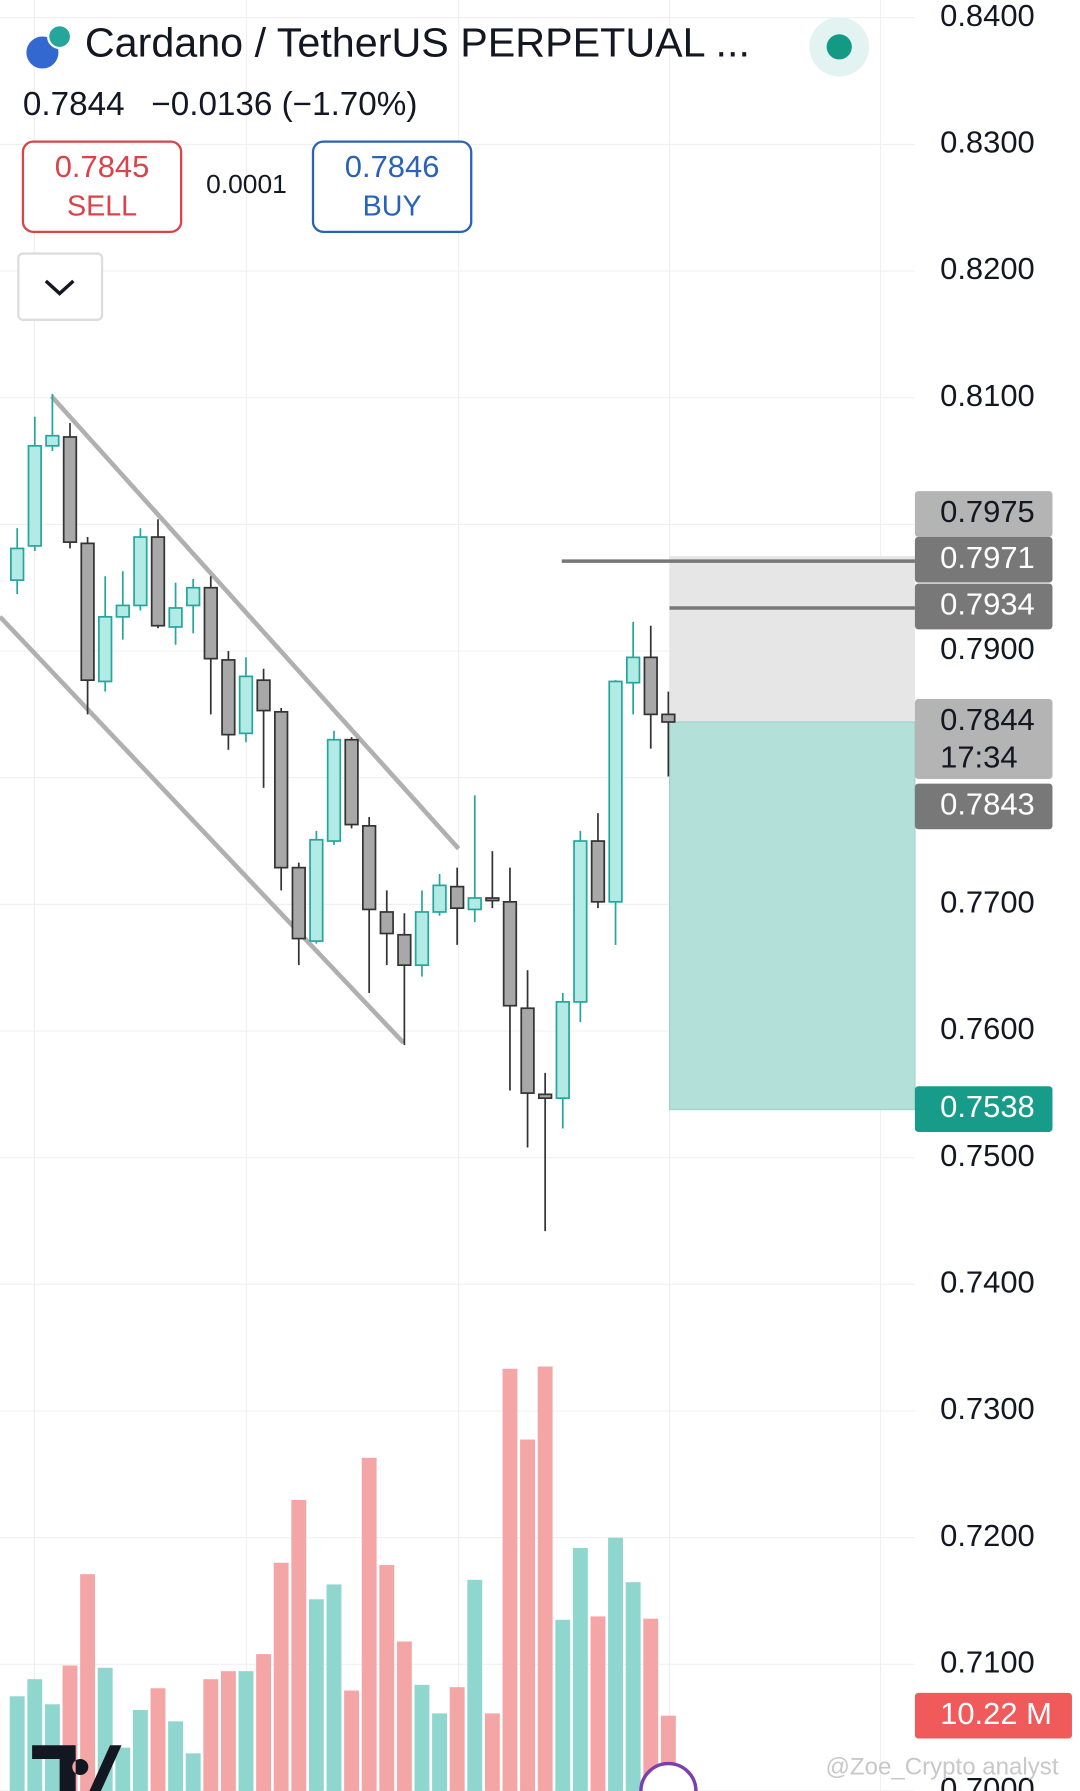  What do you see at coordinates (668, 1776) in the screenshot?
I see `flash-button` at bounding box center [668, 1776].